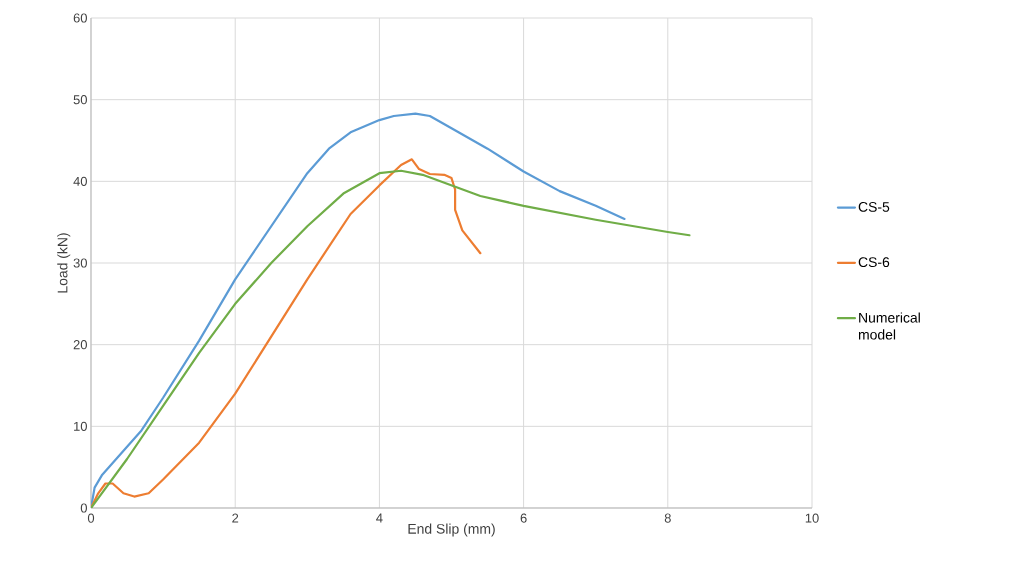 This screenshot has width=1032, height=583. I want to click on y-tick-label: 10, so click(80, 426).